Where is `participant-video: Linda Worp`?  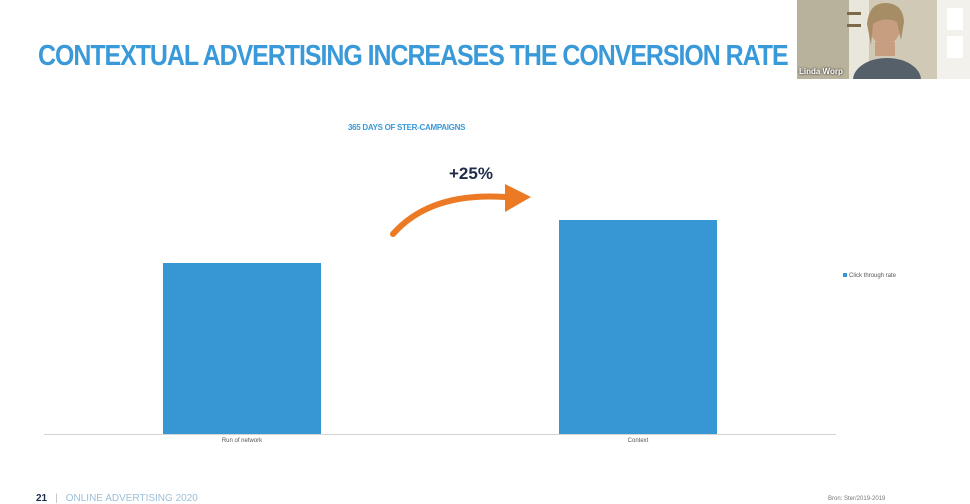
participant-video: Linda Worp is located at coordinates (883, 39).